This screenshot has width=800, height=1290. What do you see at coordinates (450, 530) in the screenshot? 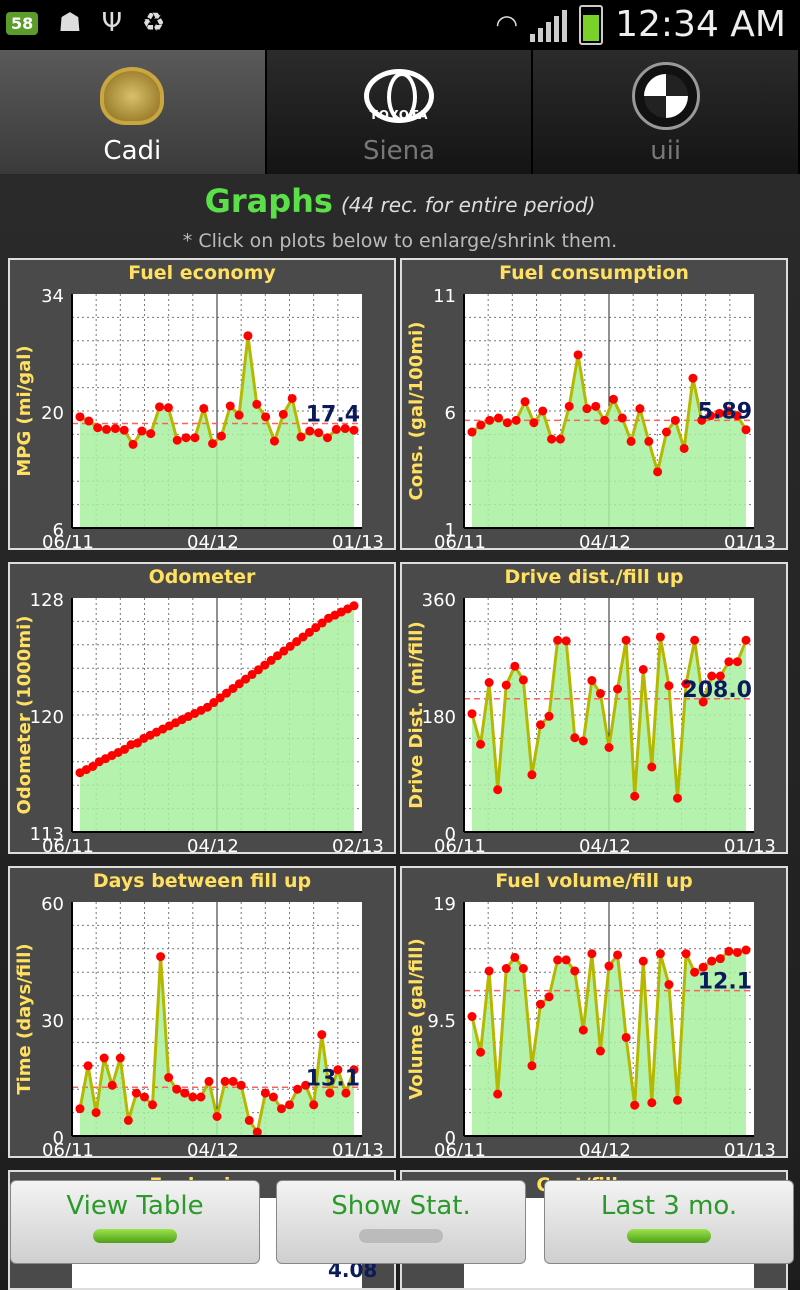
I see `y-tick-label: 1` at bounding box center [450, 530].